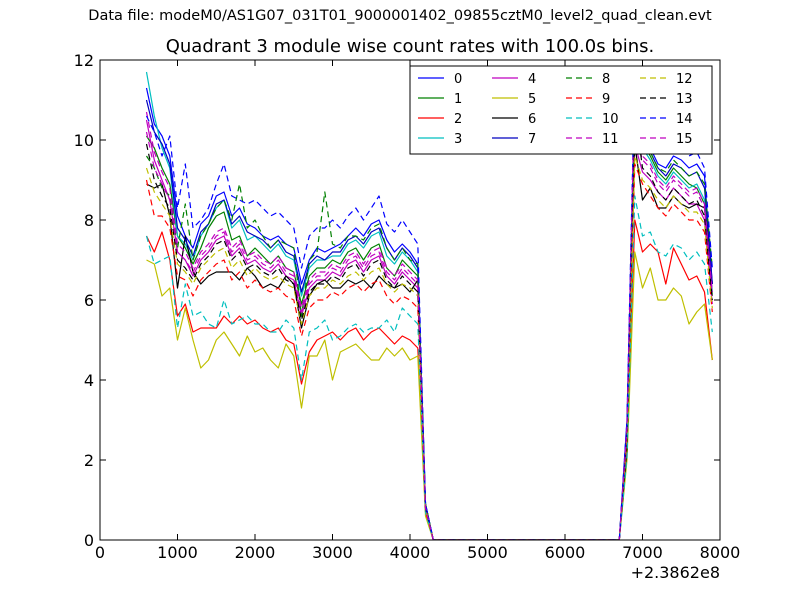 The image size is (800, 600). What do you see at coordinates (458, 139) in the screenshot?
I see `legend-label-3: 3` at bounding box center [458, 139].